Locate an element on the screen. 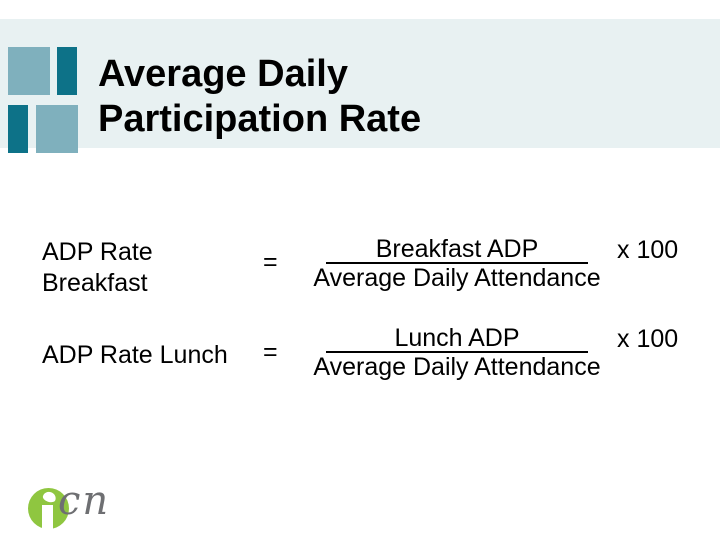 The width and height of the screenshot is (720, 540). lunch-multiplier: x 100 is located at coordinates (648, 339).